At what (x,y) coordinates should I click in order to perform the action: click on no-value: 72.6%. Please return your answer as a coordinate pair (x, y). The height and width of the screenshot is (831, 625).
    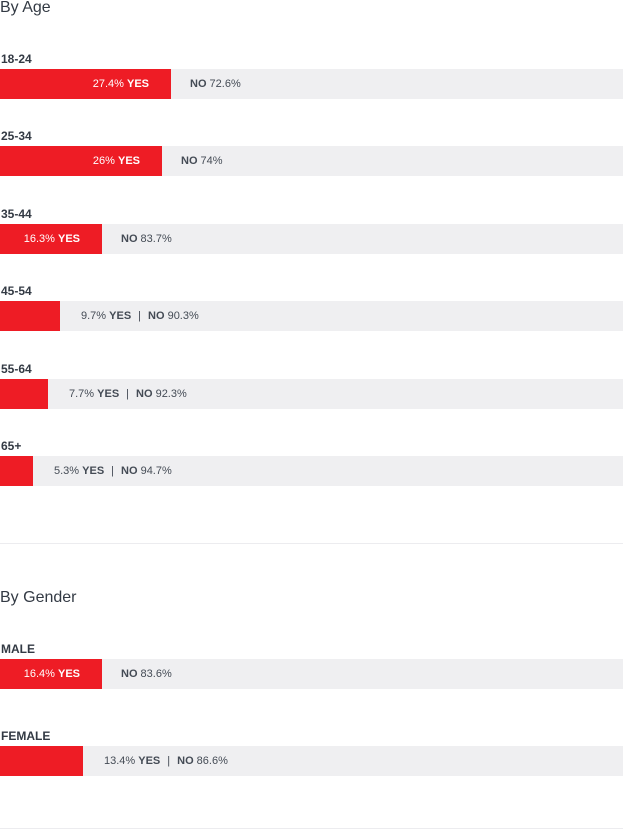
    Looking at the image, I should click on (223, 84).